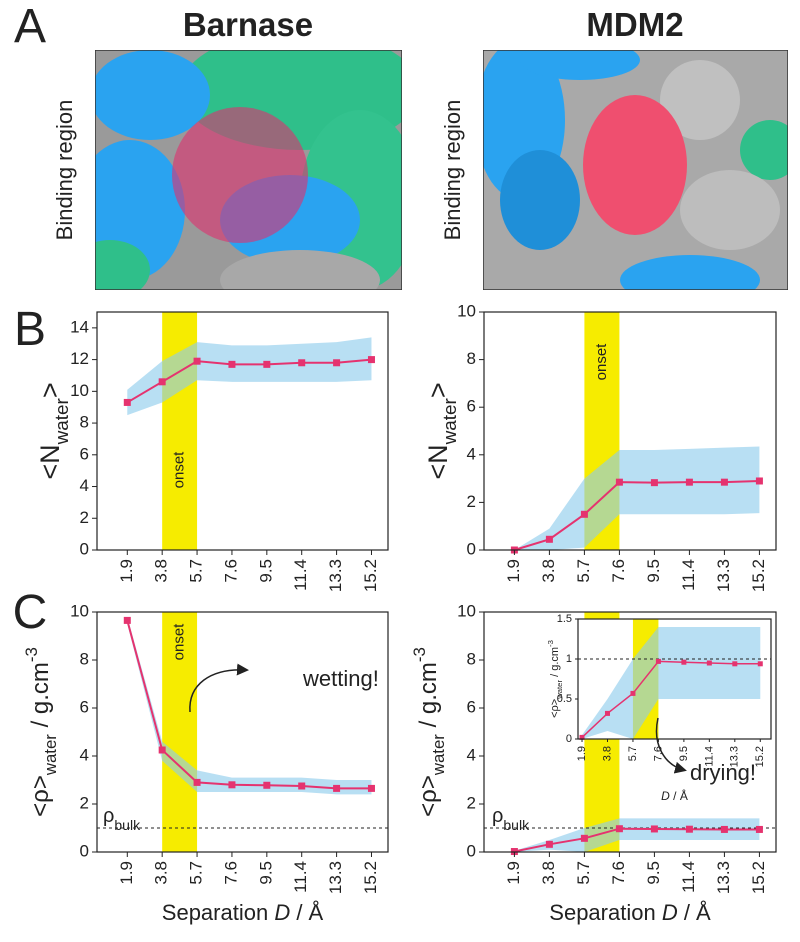 The width and height of the screenshot is (800, 942). I want to click on y-tick-label: 12, so click(79, 358).